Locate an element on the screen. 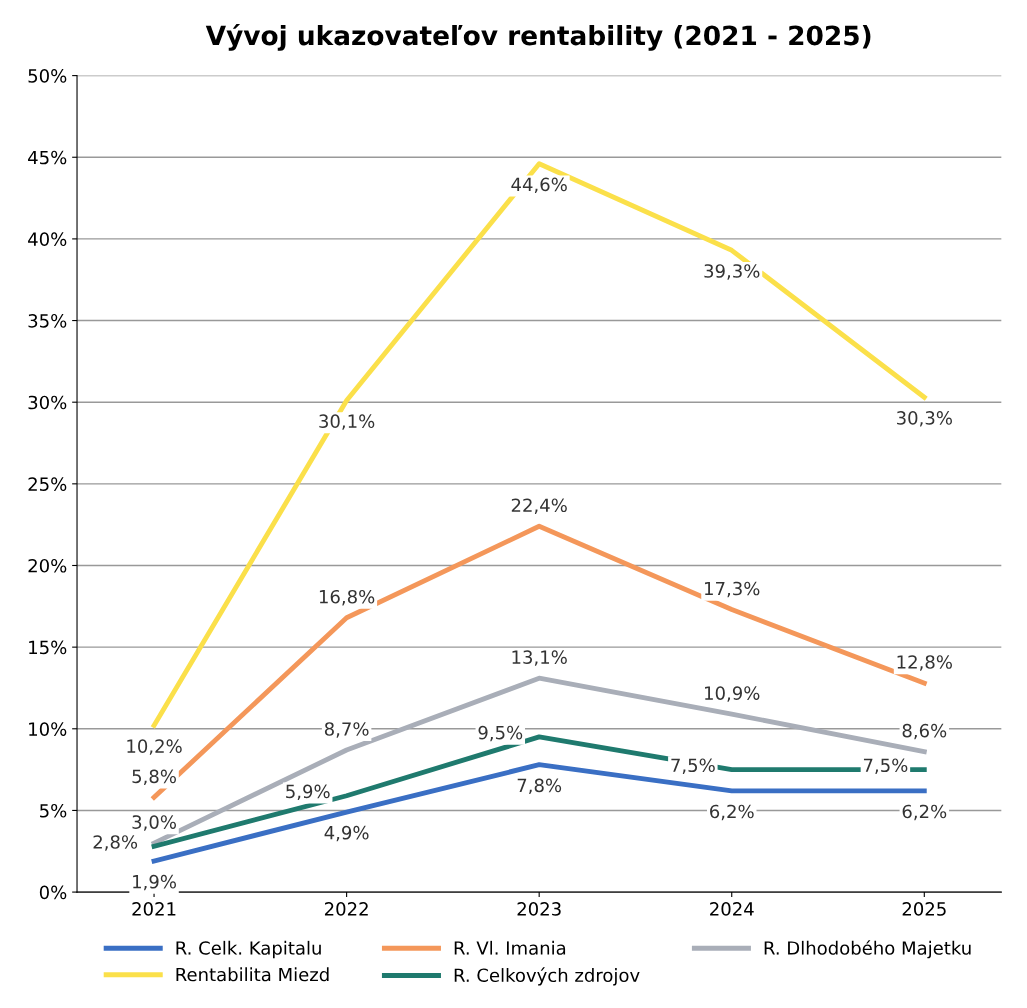 This screenshot has width=1027, height=1008. data-label: 8,6% is located at coordinates (924, 731).